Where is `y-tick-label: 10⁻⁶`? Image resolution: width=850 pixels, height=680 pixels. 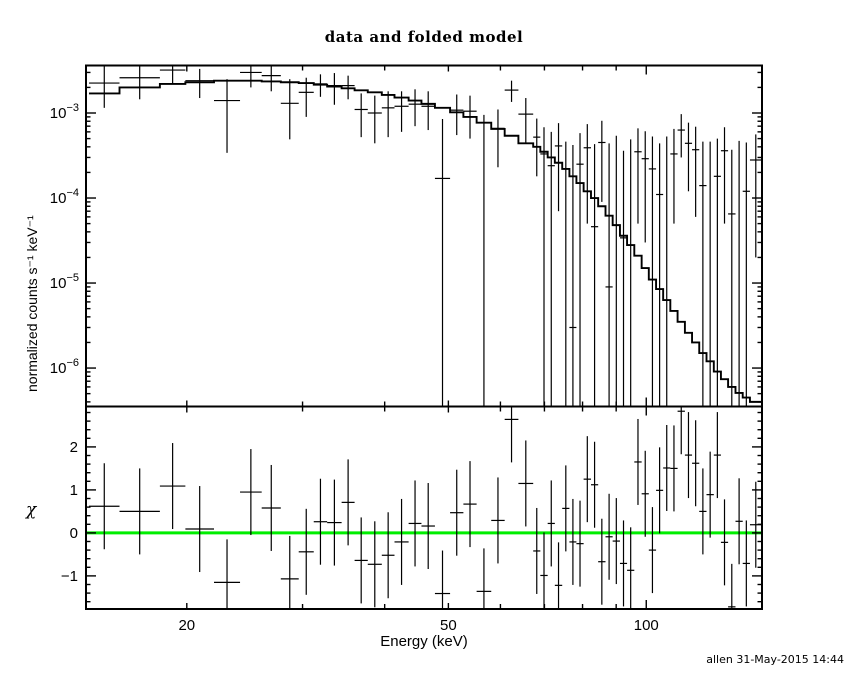 y-tick-label: 10⁻⁶ is located at coordinates (64, 367).